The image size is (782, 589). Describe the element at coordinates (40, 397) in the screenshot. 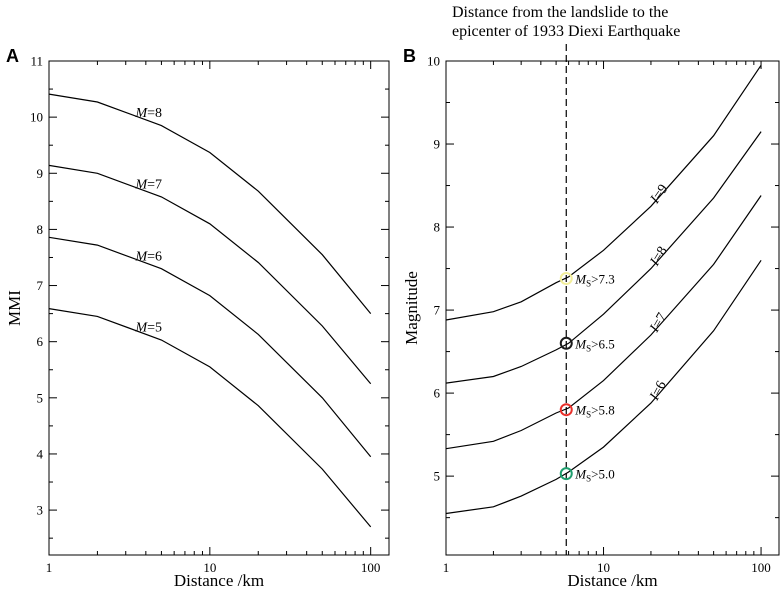

I see `y-tick-label-a: 5` at that location.